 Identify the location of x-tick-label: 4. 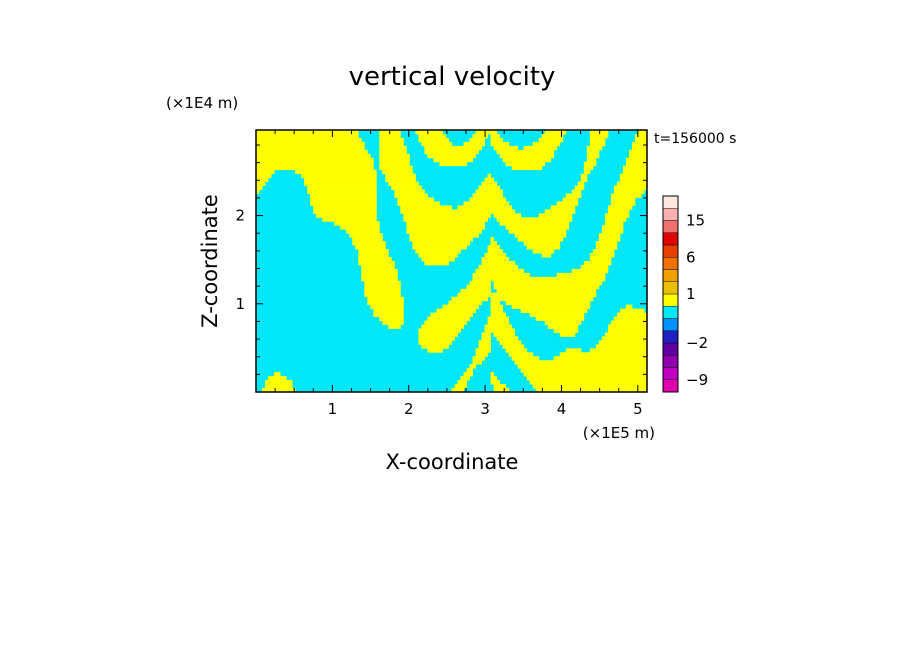
(562, 409).